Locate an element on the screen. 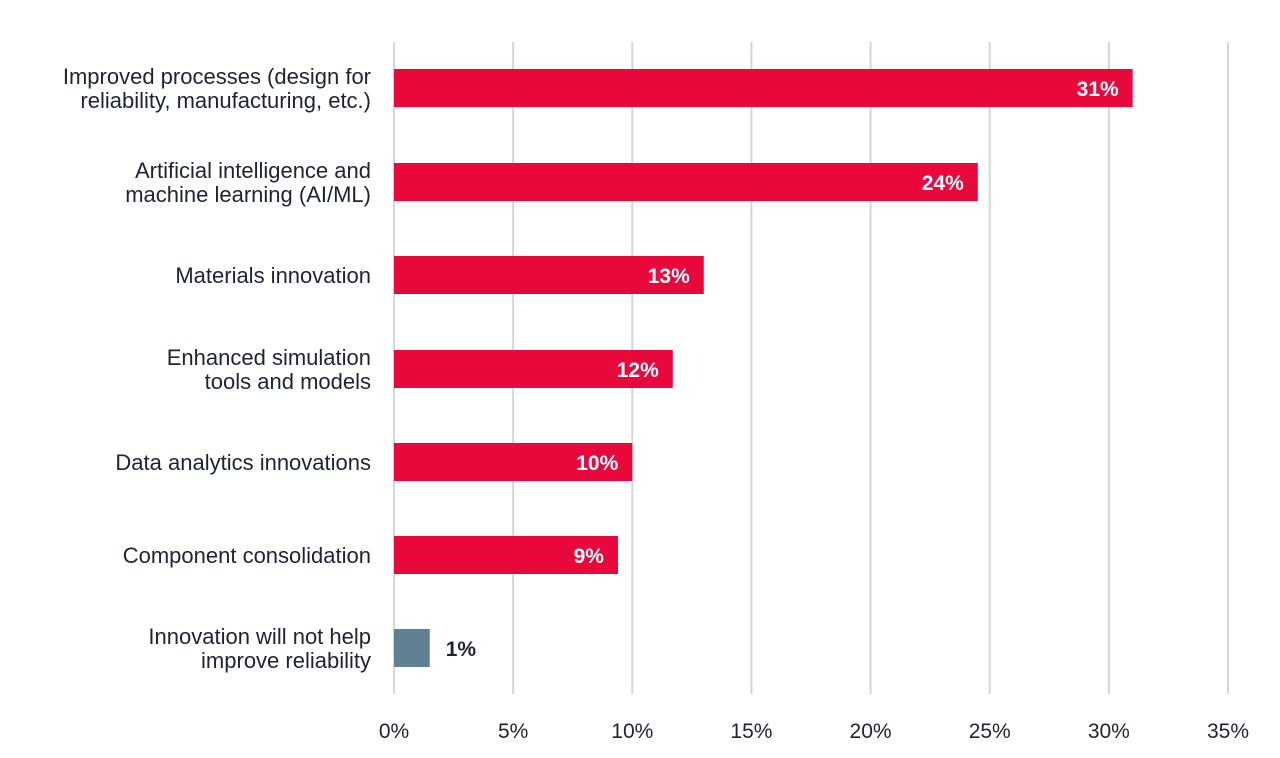  value-label: 31% is located at coordinates (1098, 89).